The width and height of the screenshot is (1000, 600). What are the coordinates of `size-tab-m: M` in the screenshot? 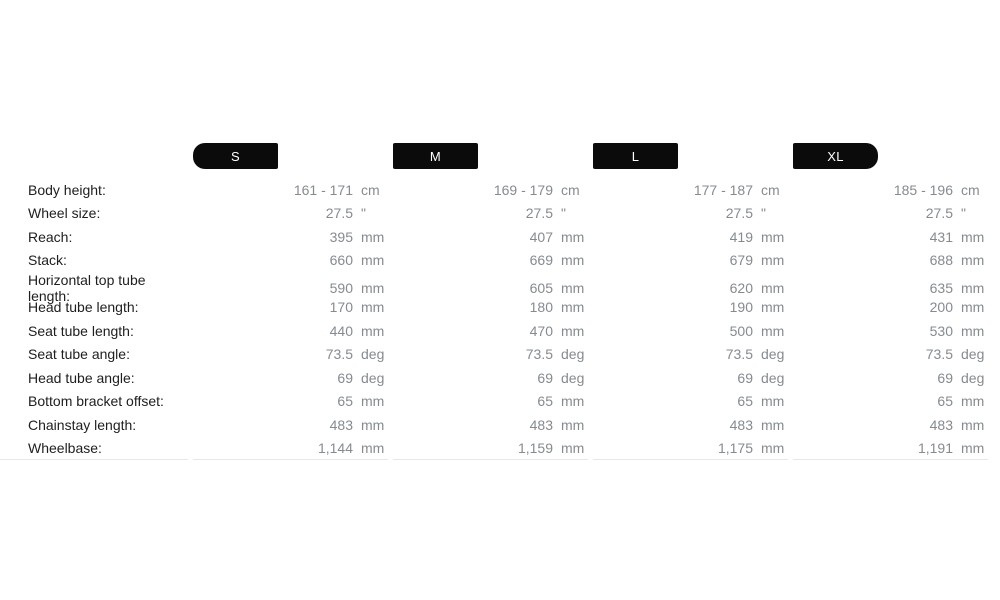 It's located at (435, 156).